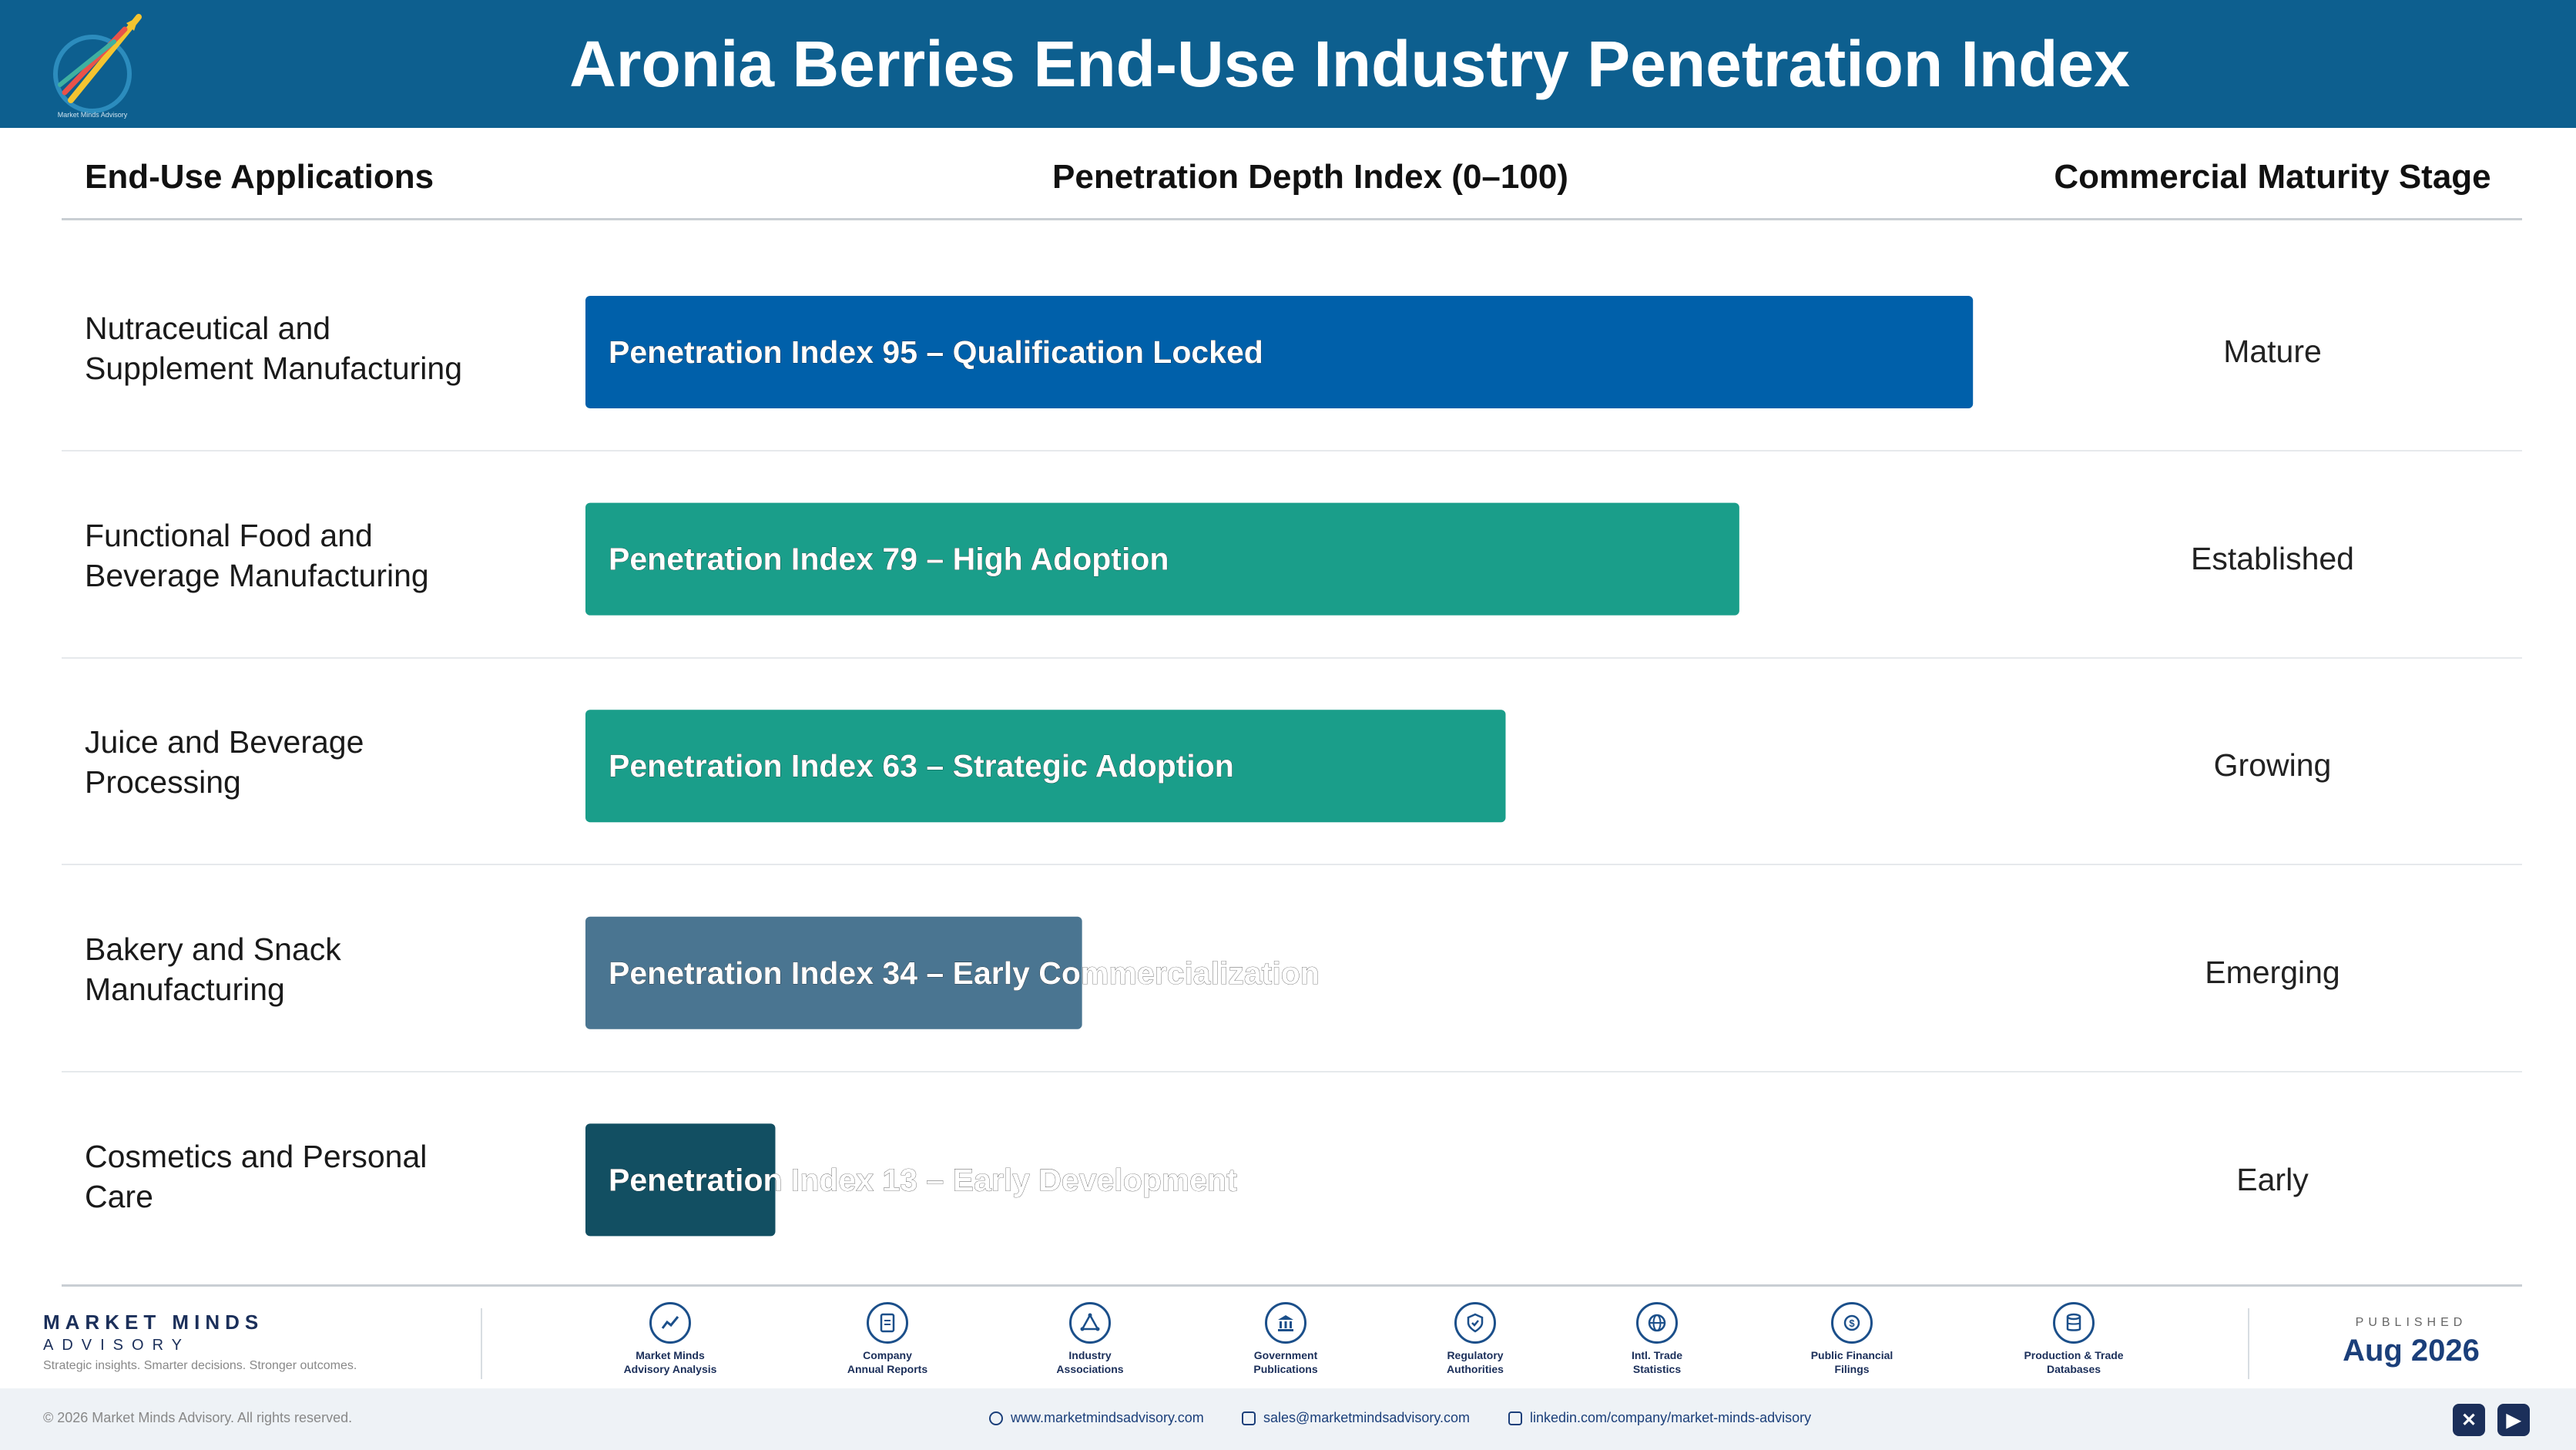  I want to click on logo-caption: Market Minds Advisory, so click(93, 115).